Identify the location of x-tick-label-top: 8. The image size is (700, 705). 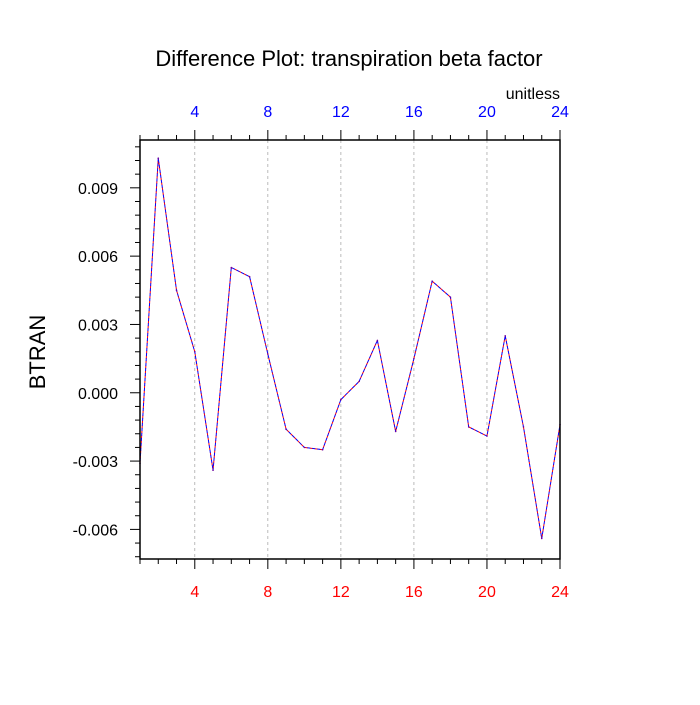
(267, 112).